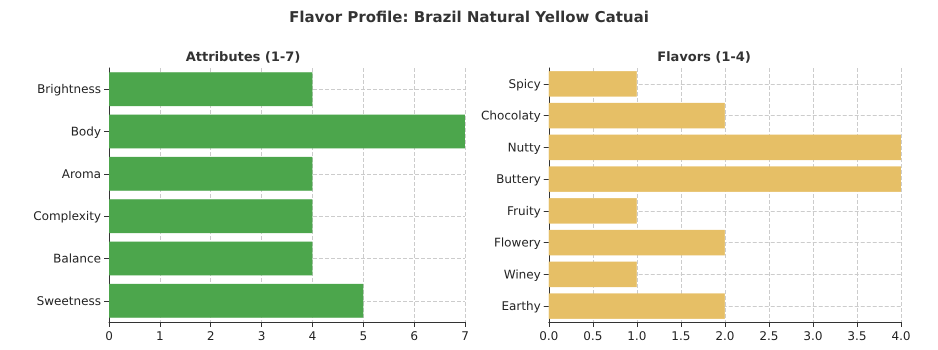 Image resolution: width=938 pixels, height=350 pixels. Describe the element at coordinates (81, 173) in the screenshot. I see `y-tick-label: Aroma` at that location.